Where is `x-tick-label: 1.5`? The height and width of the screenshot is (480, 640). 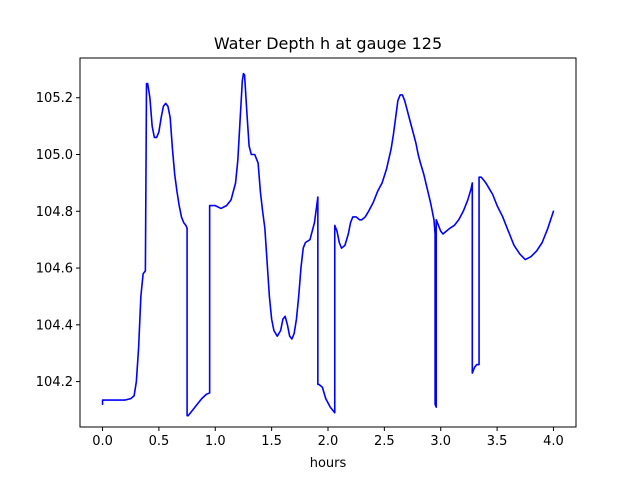 x-tick-label: 1.5 is located at coordinates (271, 441).